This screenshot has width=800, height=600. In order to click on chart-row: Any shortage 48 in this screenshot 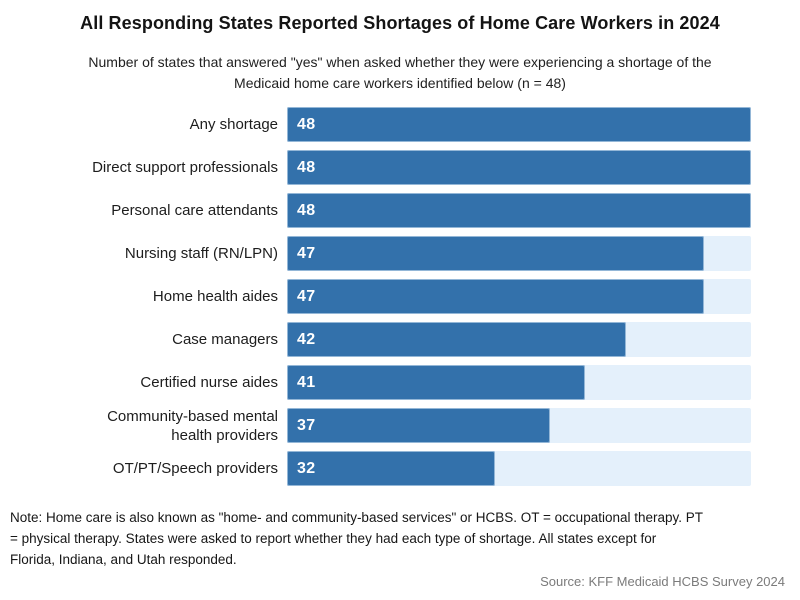, I will do `click(380, 124)`.